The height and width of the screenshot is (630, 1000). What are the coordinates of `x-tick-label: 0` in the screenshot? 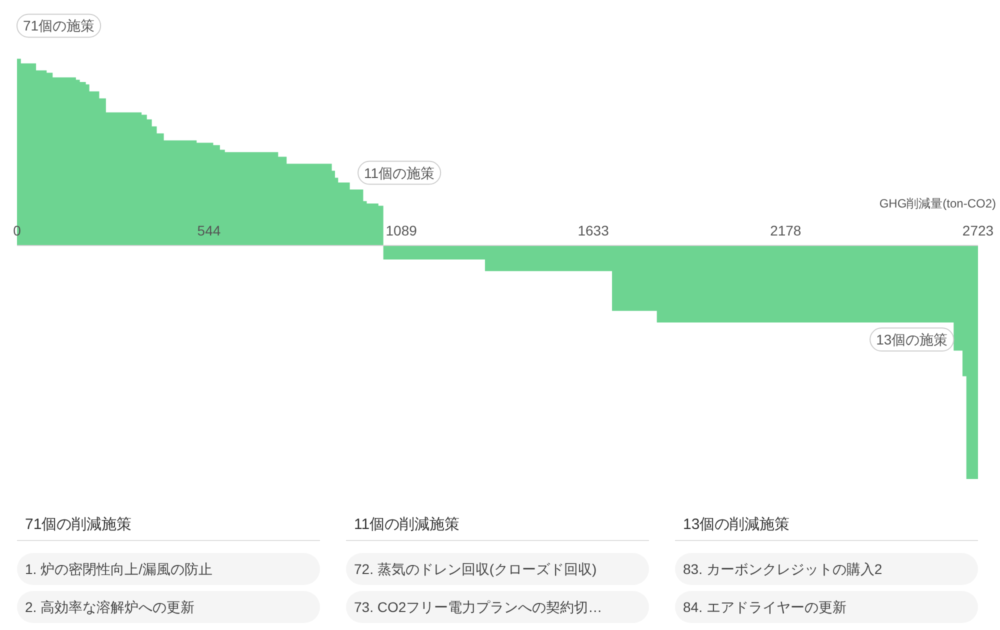 It's located at (17, 230).